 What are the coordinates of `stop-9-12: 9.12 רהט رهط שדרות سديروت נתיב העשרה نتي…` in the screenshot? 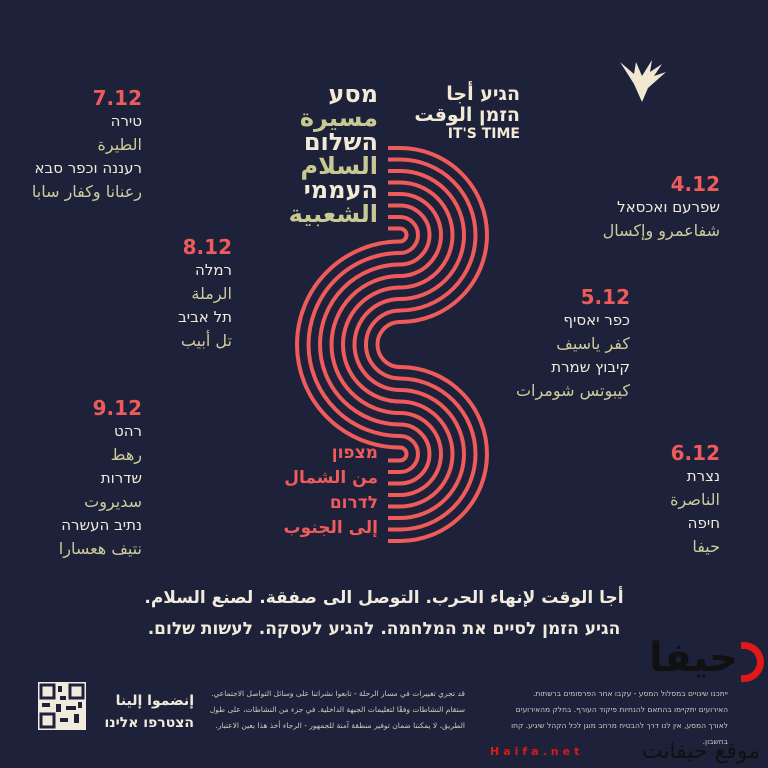 It's located at (100, 478).